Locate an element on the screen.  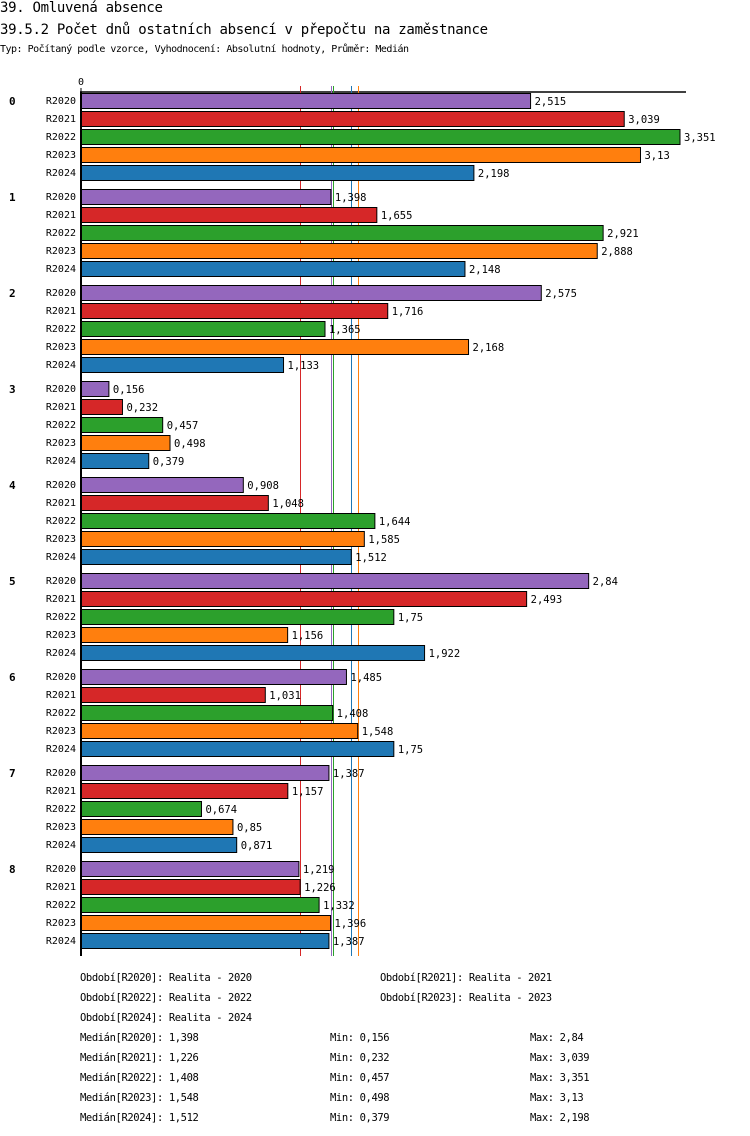
bar-value-label: 1,655 is located at coordinates (397, 216).